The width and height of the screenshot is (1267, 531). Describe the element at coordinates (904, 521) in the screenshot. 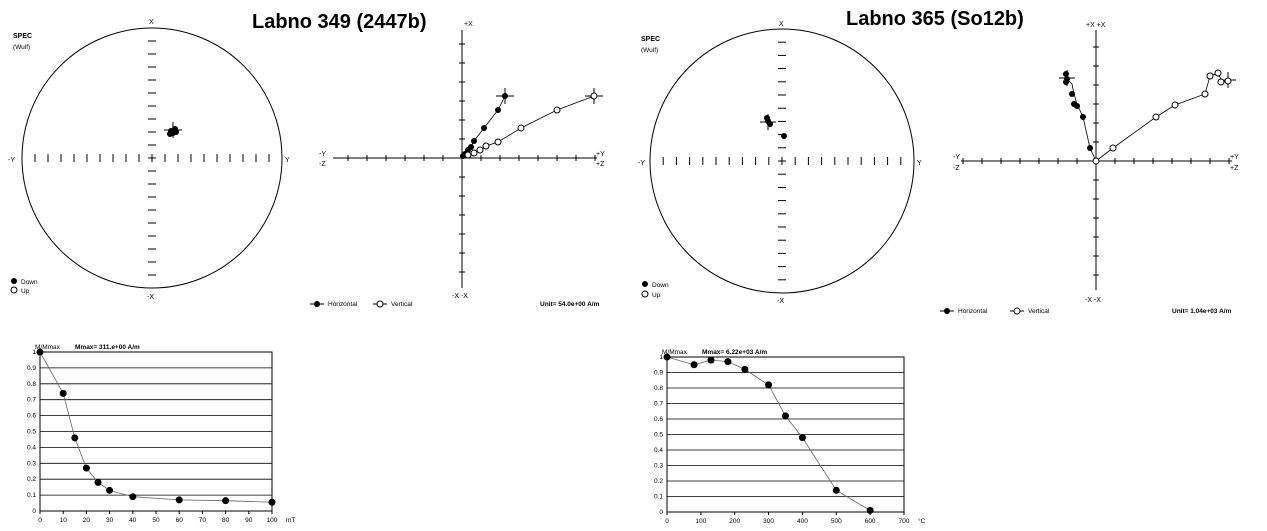

I see `x-tick-label: 700` at that location.